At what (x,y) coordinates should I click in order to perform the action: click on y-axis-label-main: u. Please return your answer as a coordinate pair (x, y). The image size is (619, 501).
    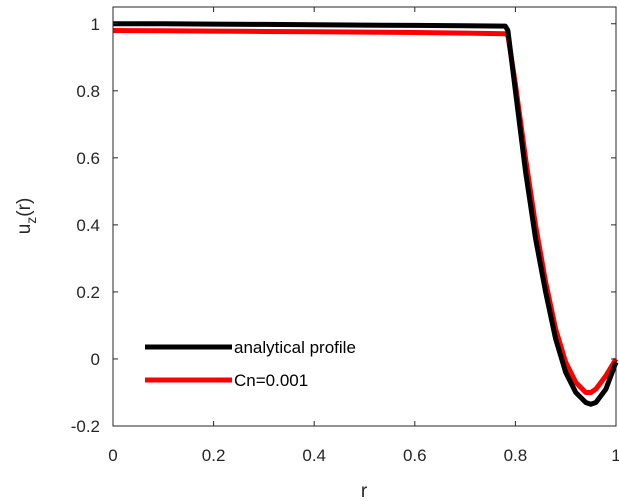
    Looking at the image, I should click on (24, 229).